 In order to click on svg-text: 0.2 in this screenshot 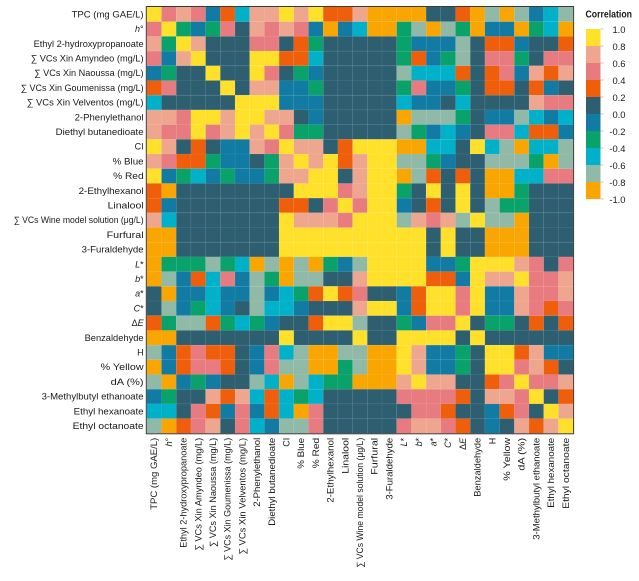, I will do `click(618, 97)`.